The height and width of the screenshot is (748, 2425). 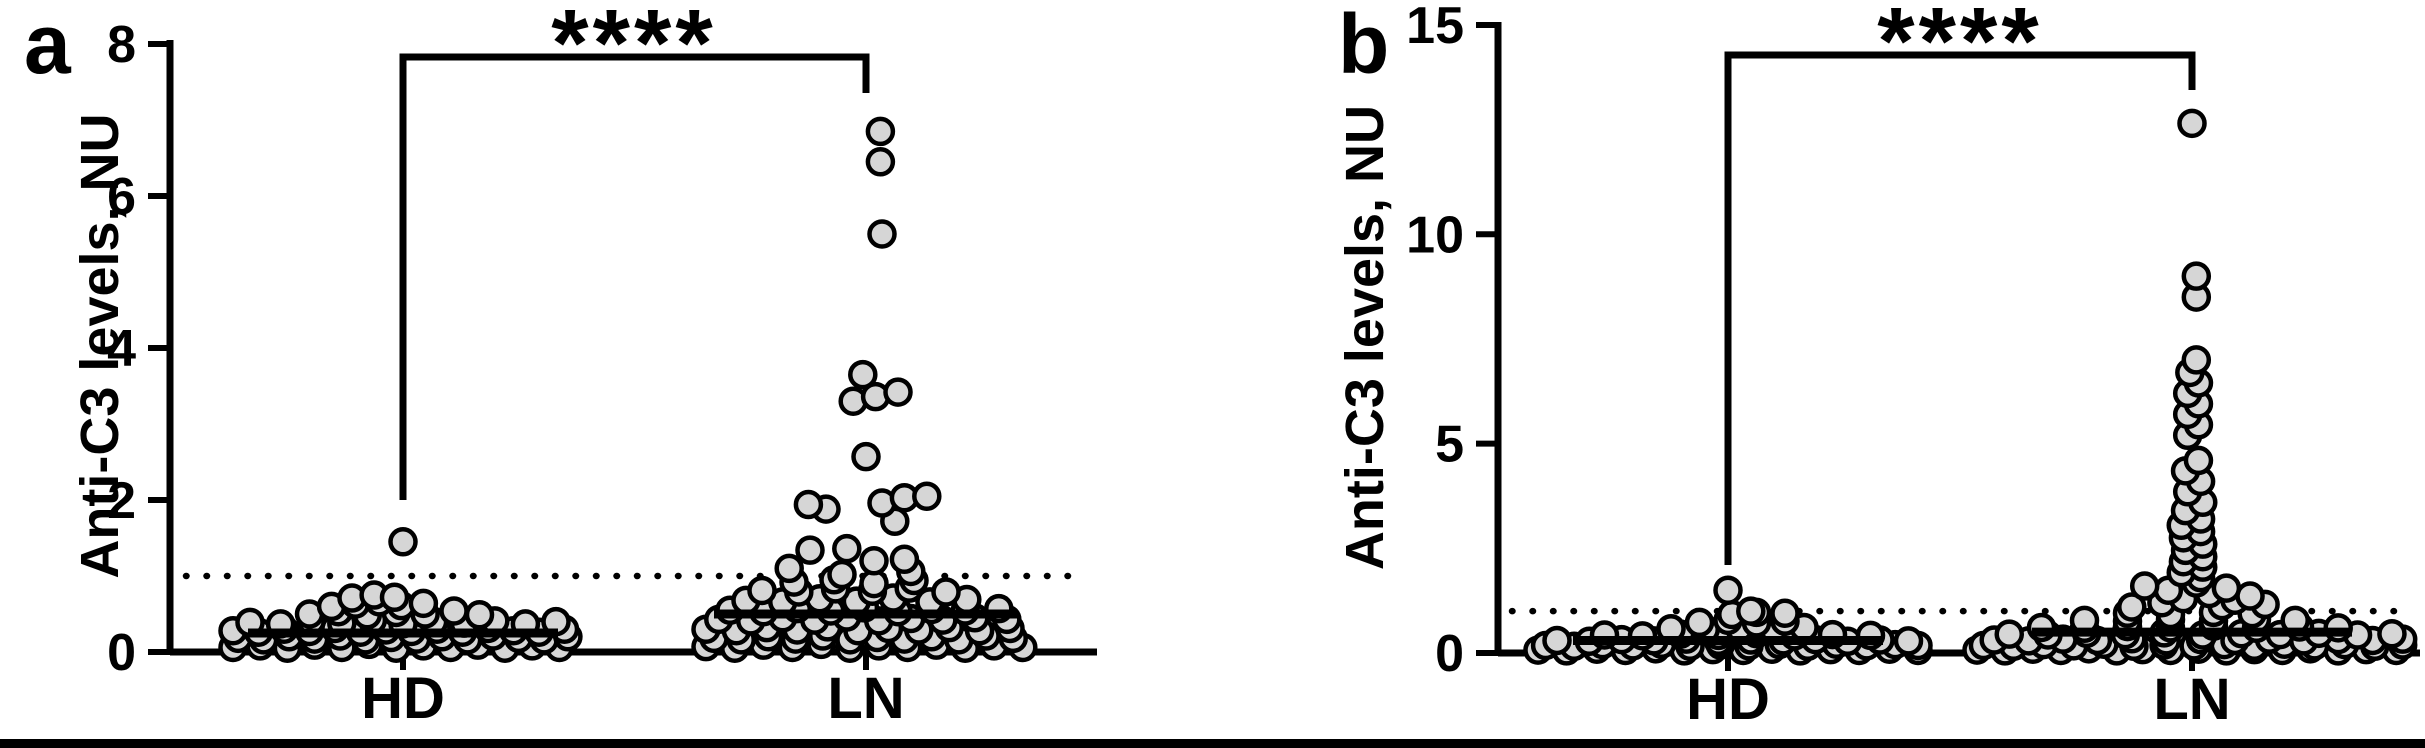 What do you see at coordinates (121, 349) in the screenshot?
I see `y-tick-label: 4` at bounding box center [121, 349].